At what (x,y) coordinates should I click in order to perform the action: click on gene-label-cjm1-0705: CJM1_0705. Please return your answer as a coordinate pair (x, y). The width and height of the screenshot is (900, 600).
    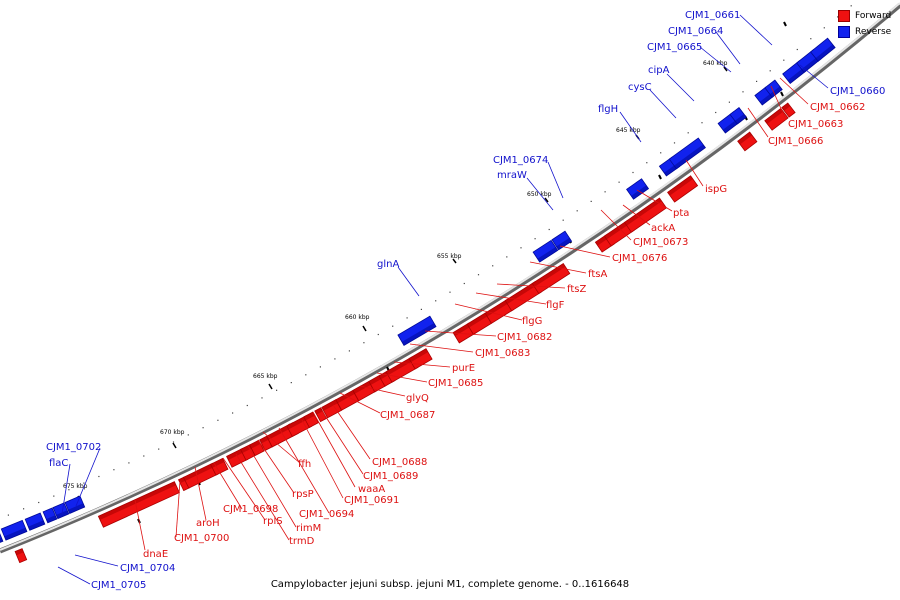
    Looking at the image, I should click on (118, 585).